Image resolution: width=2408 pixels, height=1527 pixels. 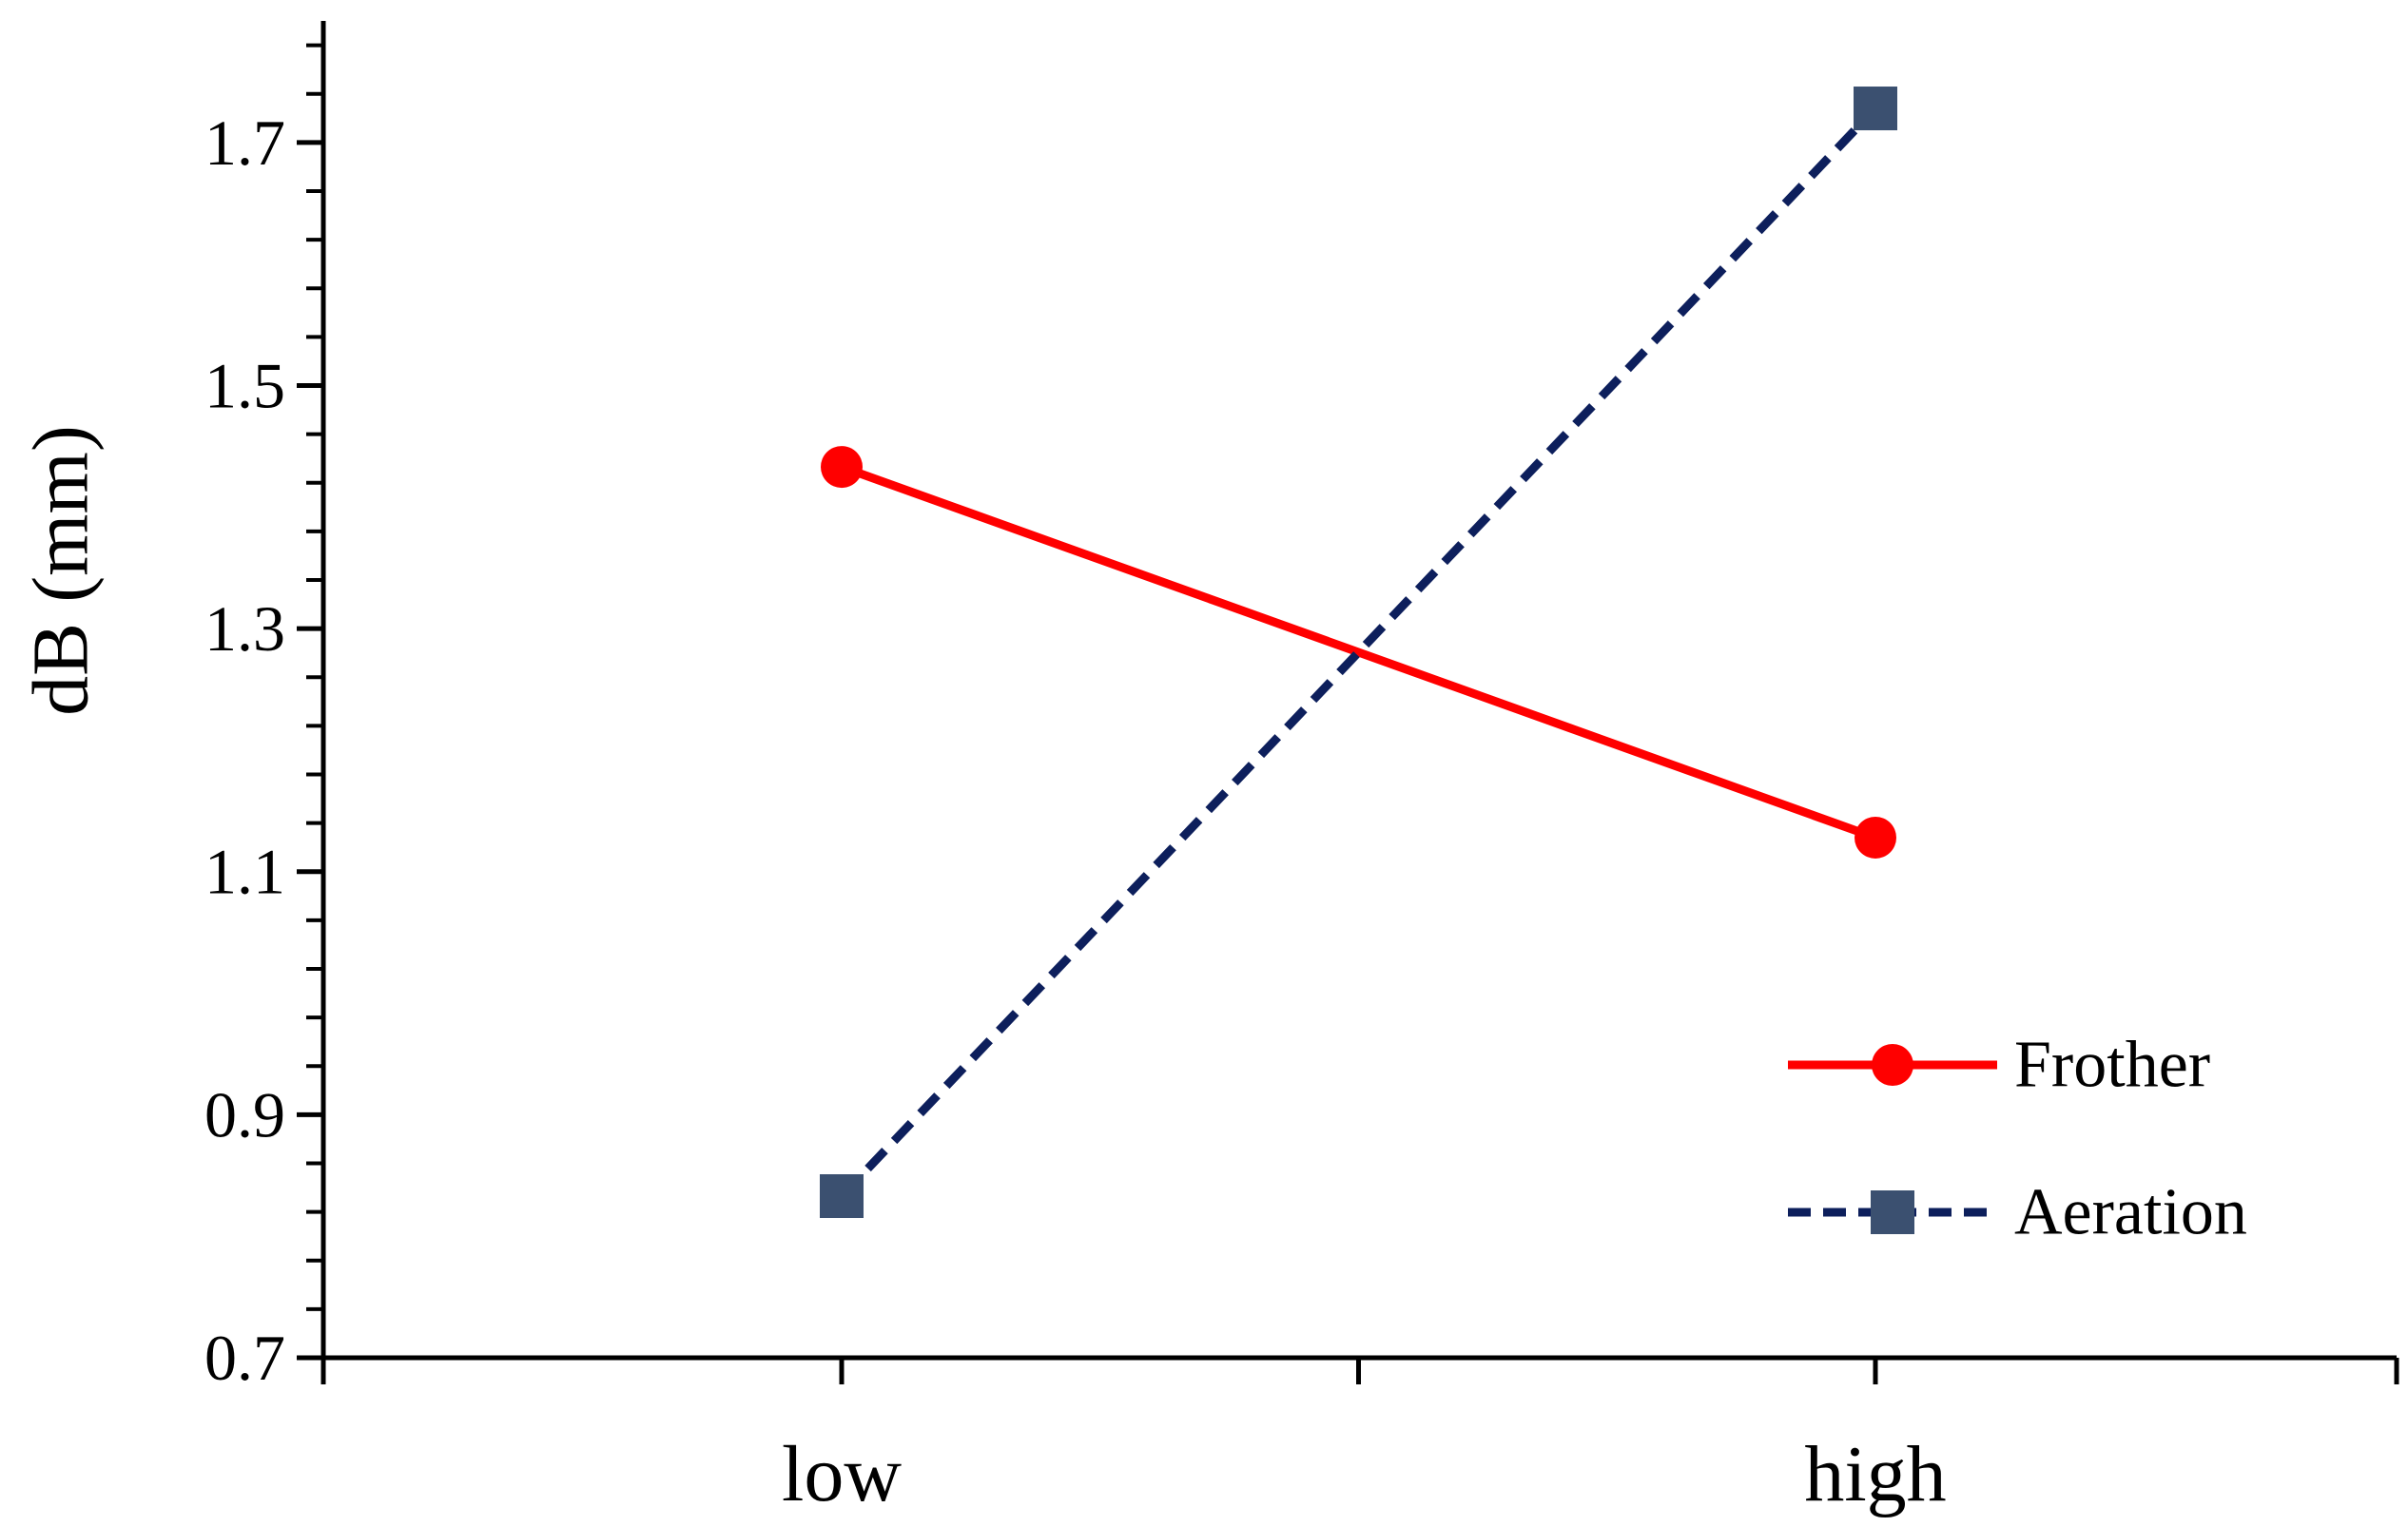 What do you see at coordinates (265, 708) in the screenshot?
I see `y-axis: 0.7 0.9 1.1 1.3 1.5 1.7` at bounding box center [265, 708].